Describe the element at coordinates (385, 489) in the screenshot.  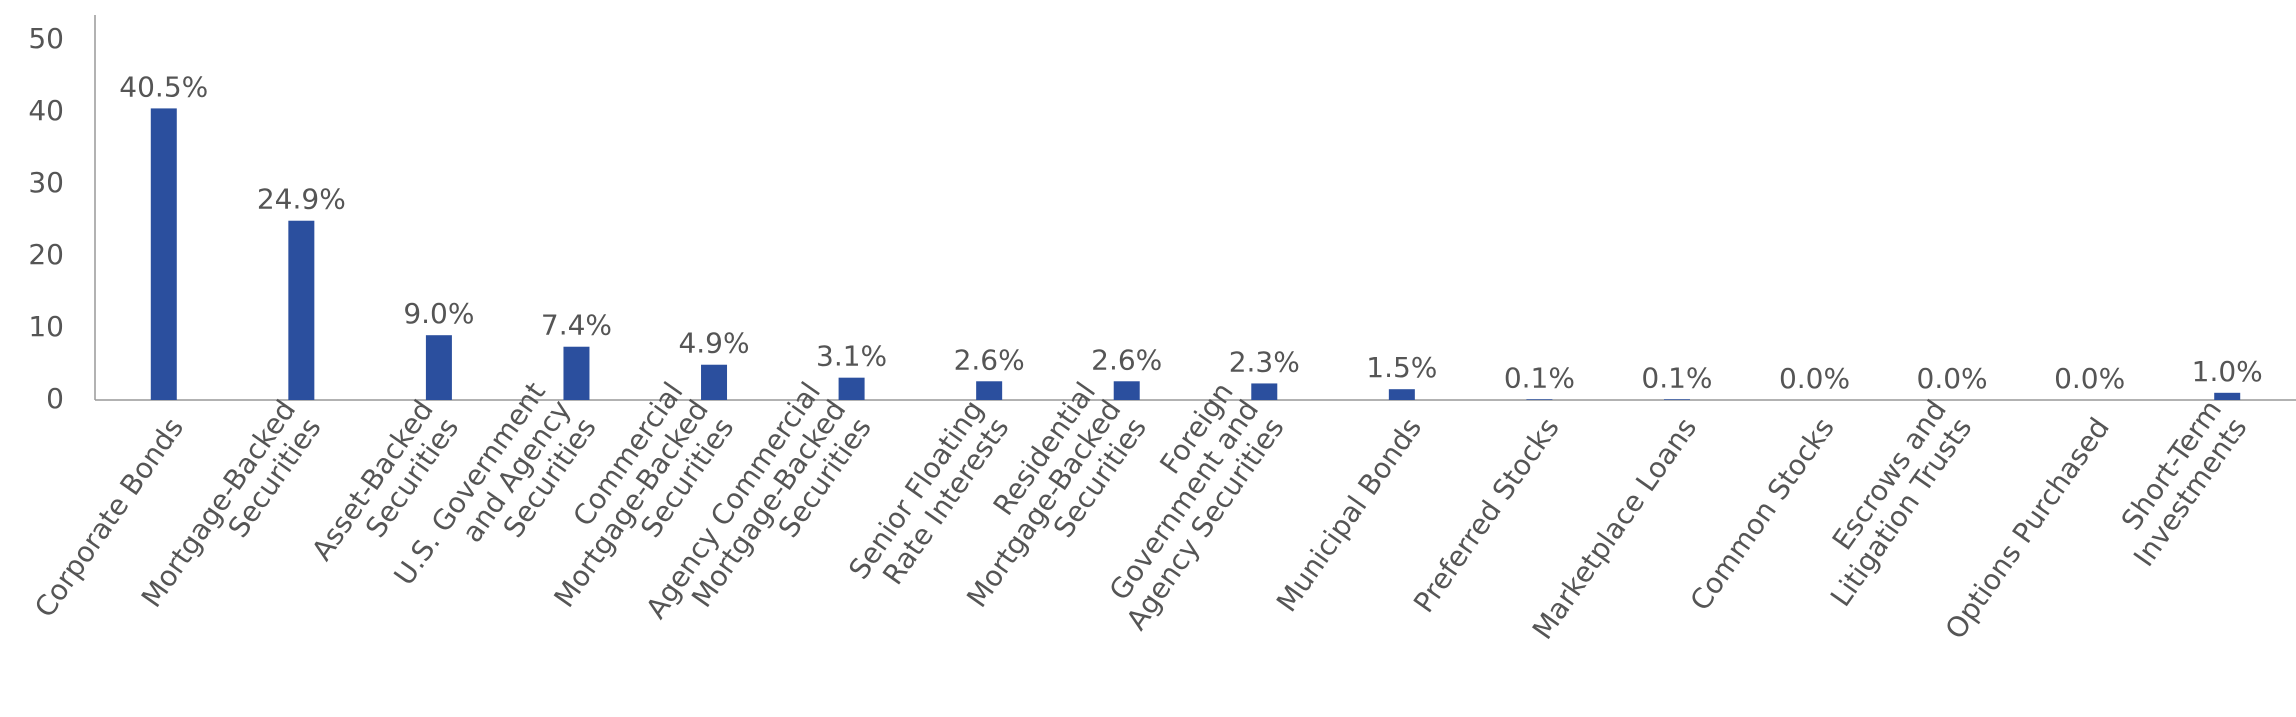
I see `x-tick-label: Asset-BackedSecurities` at that location.